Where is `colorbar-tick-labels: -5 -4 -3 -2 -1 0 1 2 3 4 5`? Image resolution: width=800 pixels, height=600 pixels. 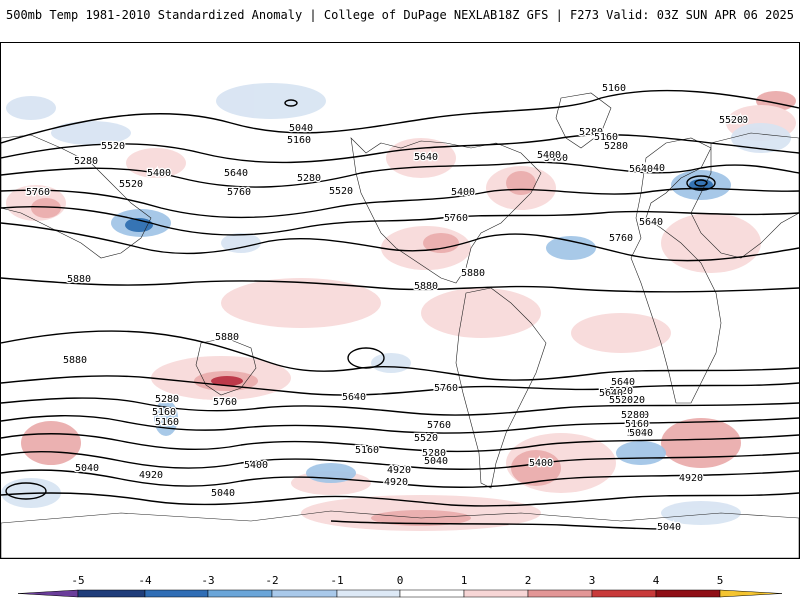 colorbar-tick-labels: -5 -4 -3 -2 -1 0 1 2 3 4 5 is located at coordinates (397, 580).